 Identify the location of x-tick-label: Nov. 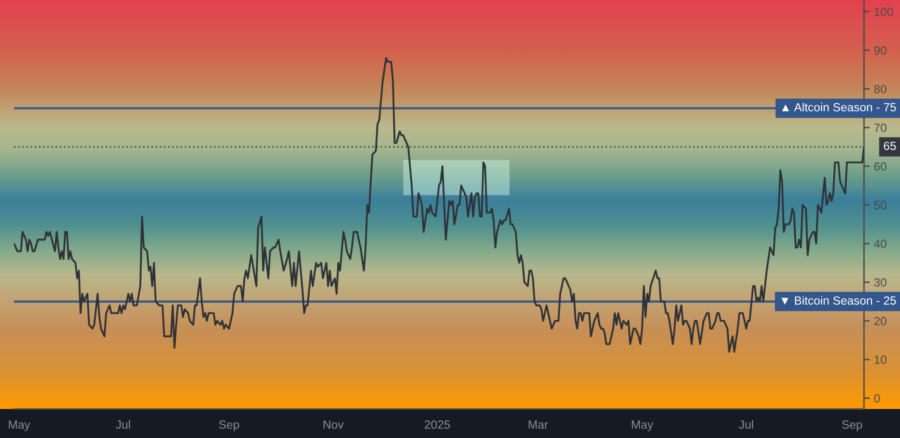
(334, 424).